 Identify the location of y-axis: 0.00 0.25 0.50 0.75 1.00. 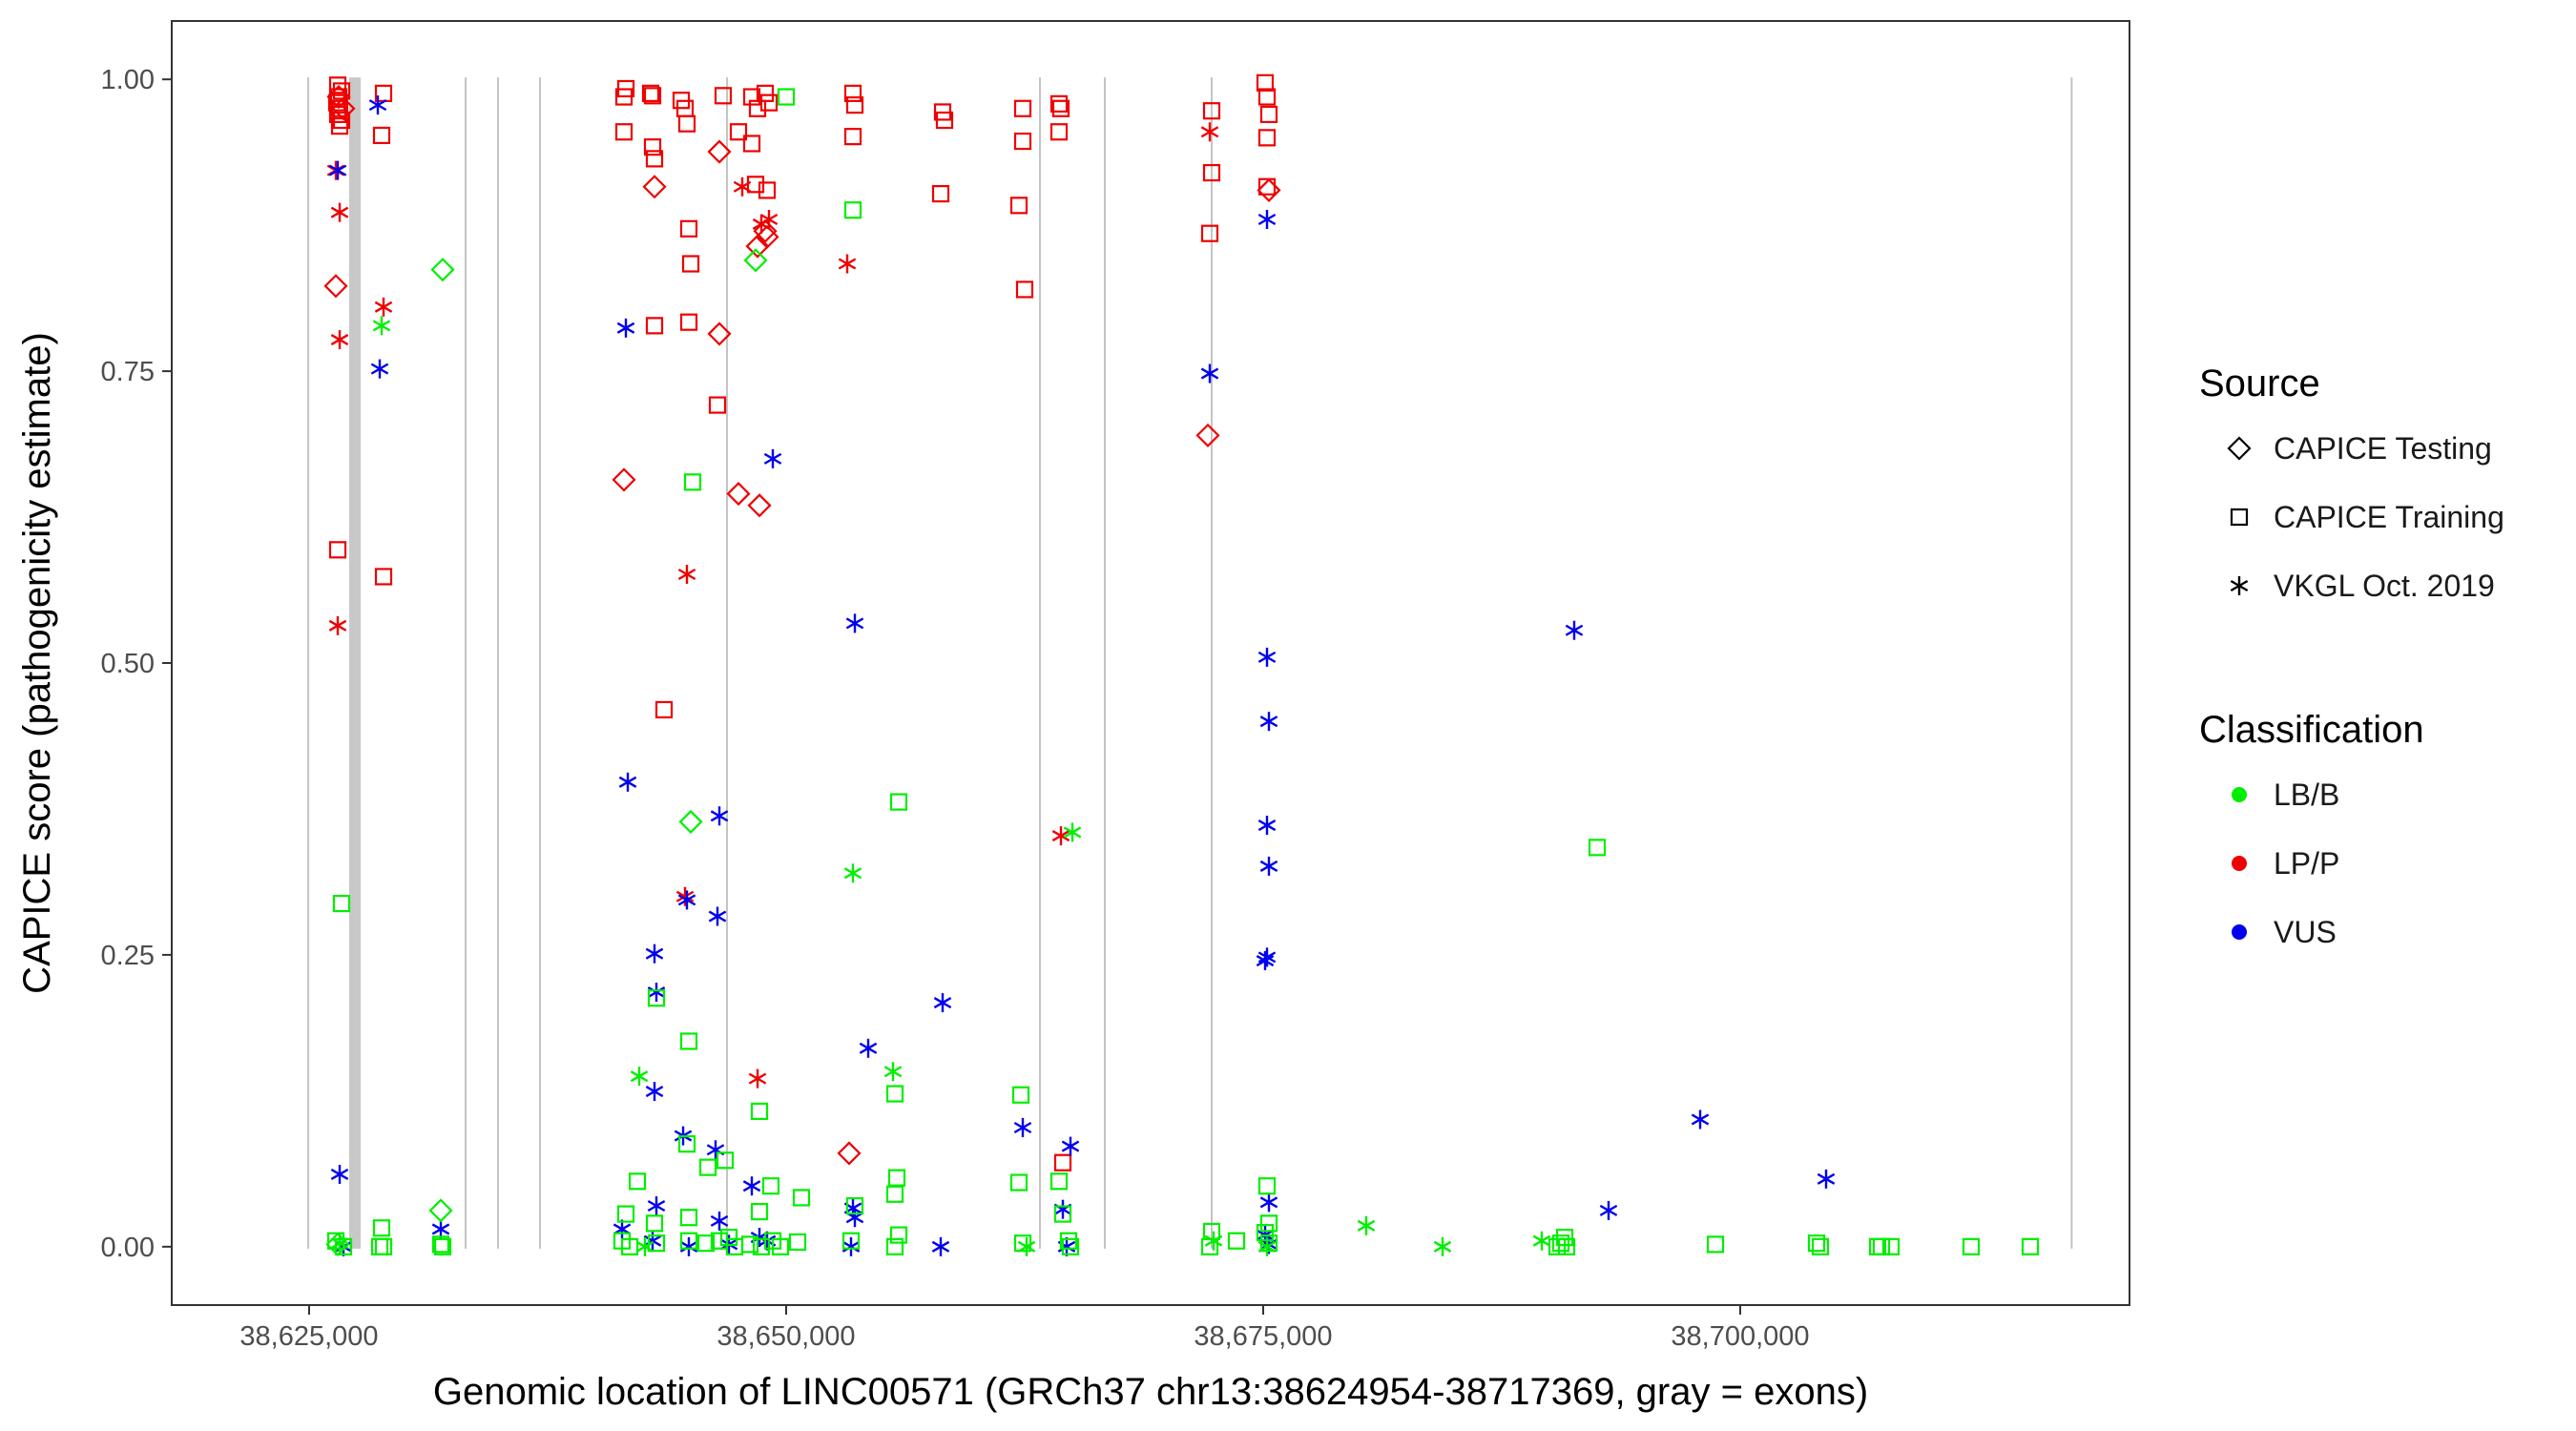
(136, 664).